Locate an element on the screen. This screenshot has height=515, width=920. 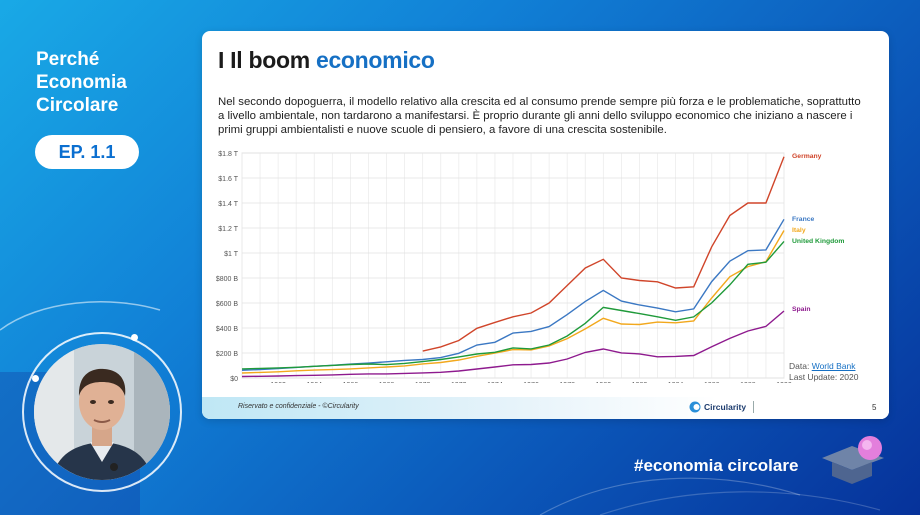
y-tick-label: $1.4 T is located at coordinates (228, 204).